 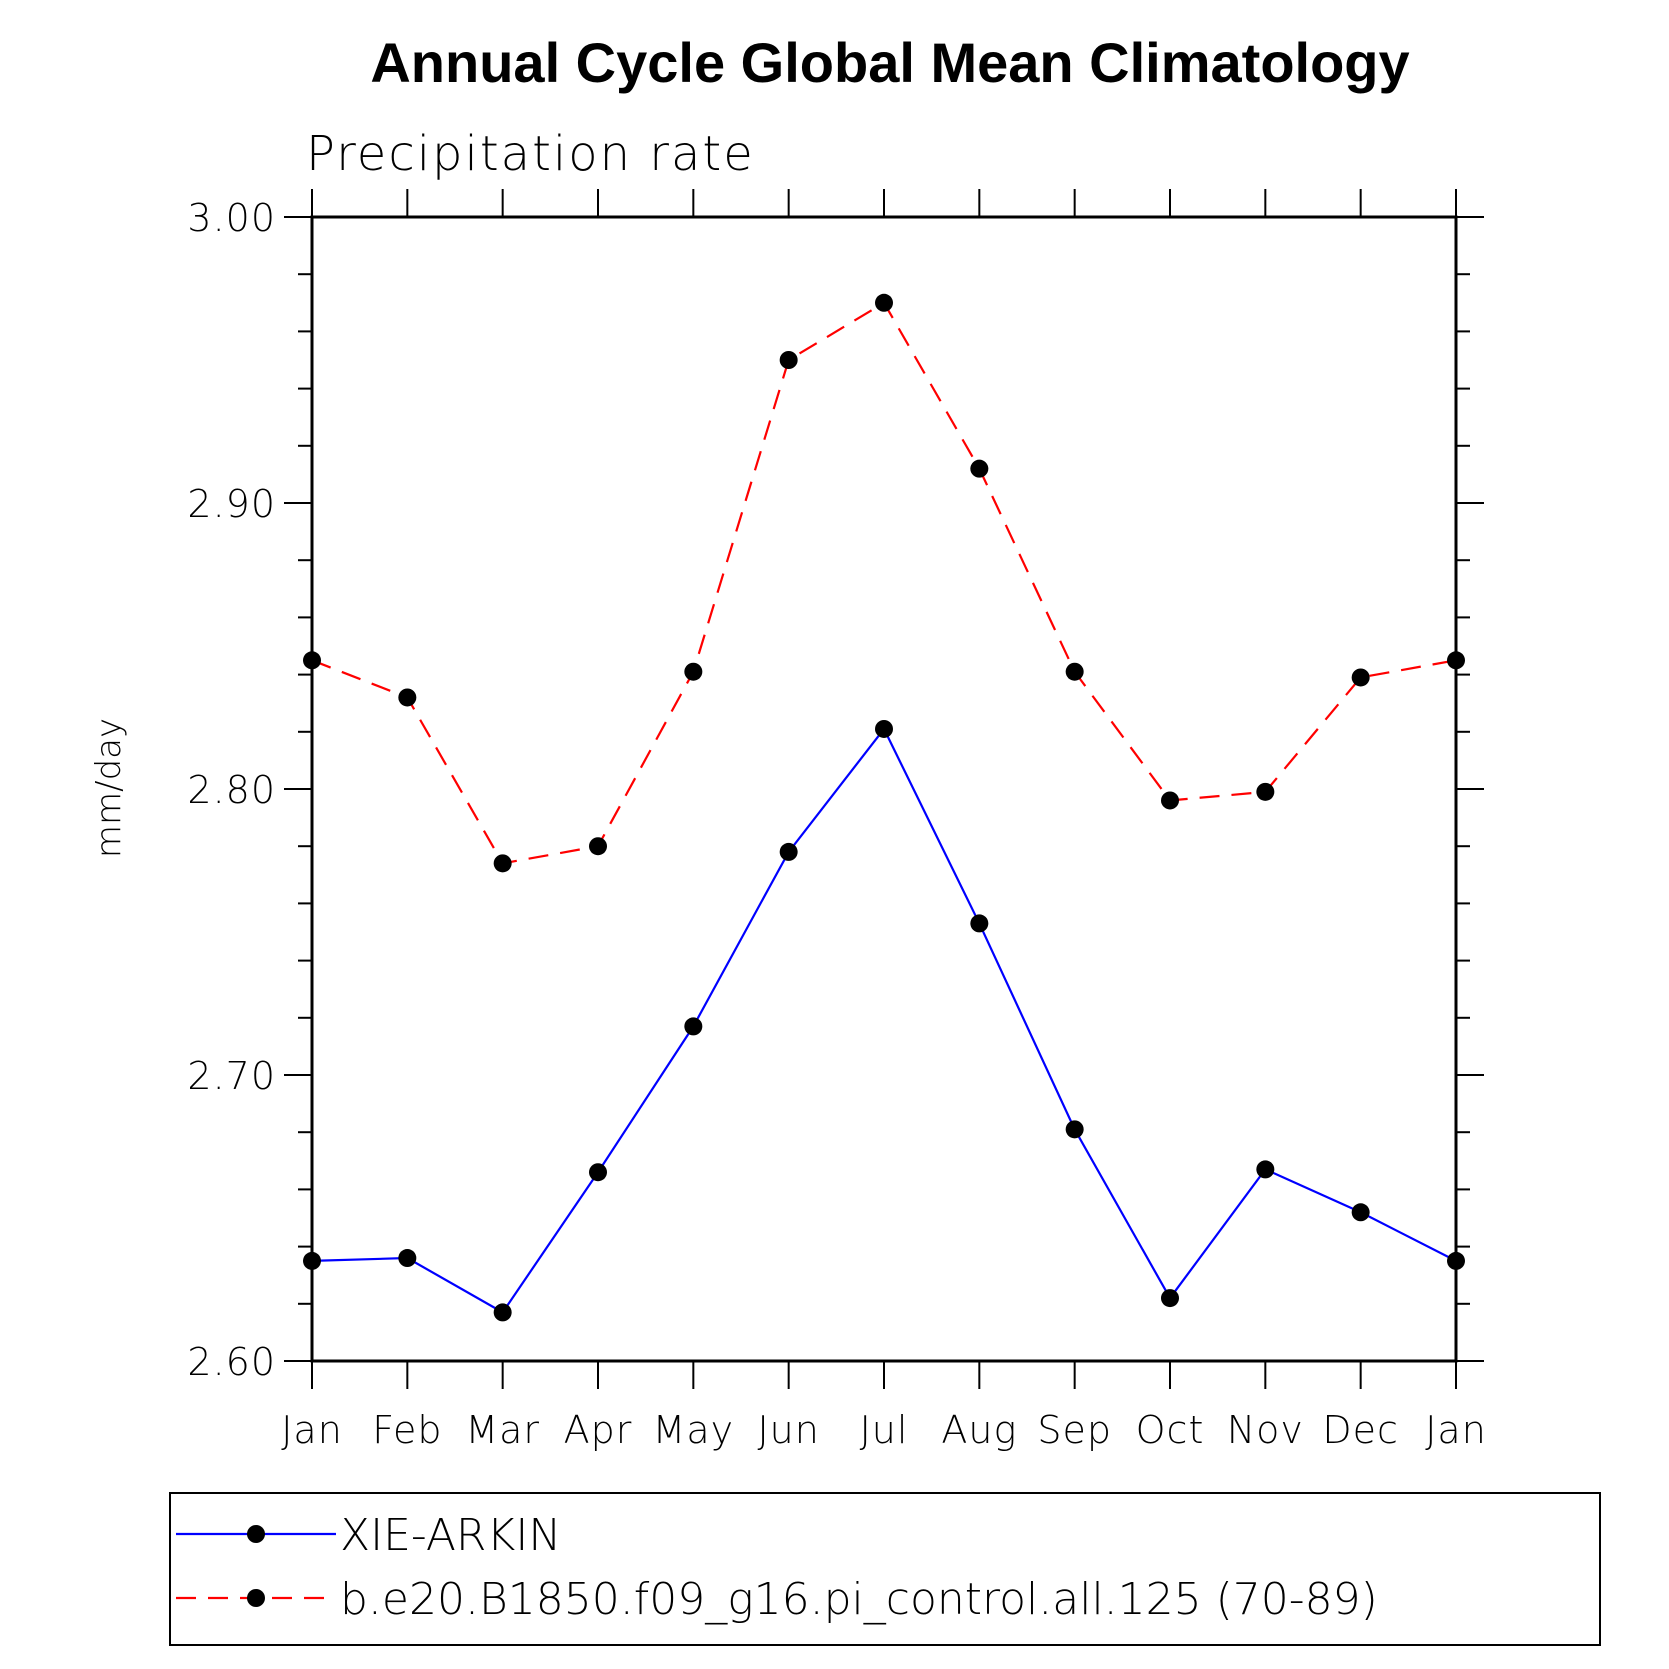 I want to click on y-tick-label: 2.90, so click(x=231, y=504).